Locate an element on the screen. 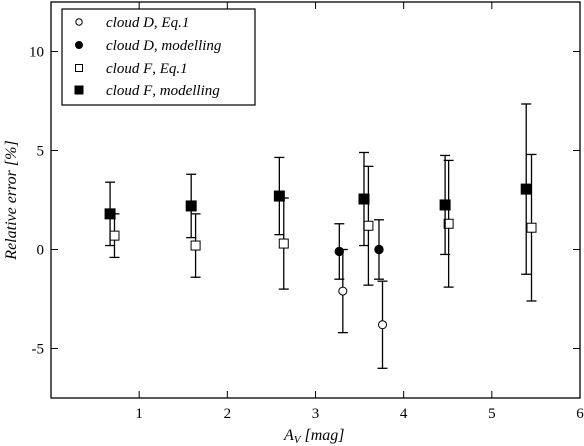  x-tick-label: 2 is located at coordinates (228, 414).